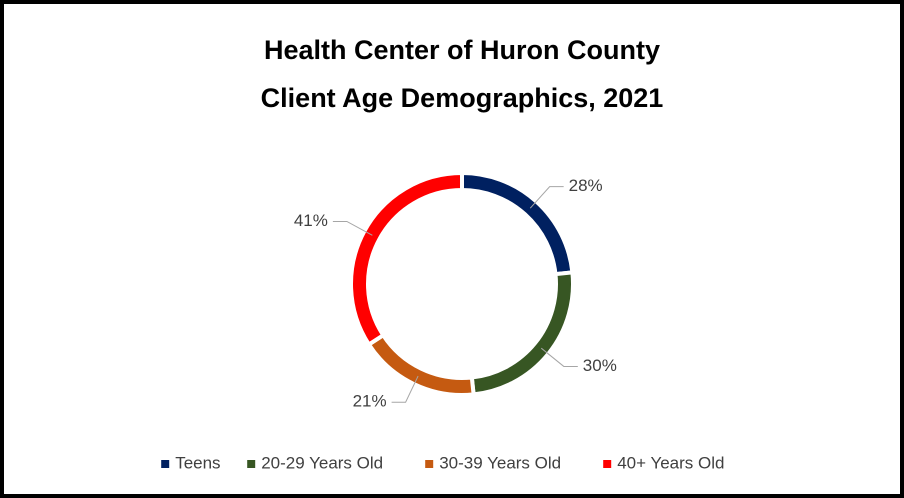 Image resolution: width=904 pixels, height=498 pixels. What do you see at coordinates (600, 365) in the screenshot?
I see `data-label: 30%` at bounding box center [600, 365].